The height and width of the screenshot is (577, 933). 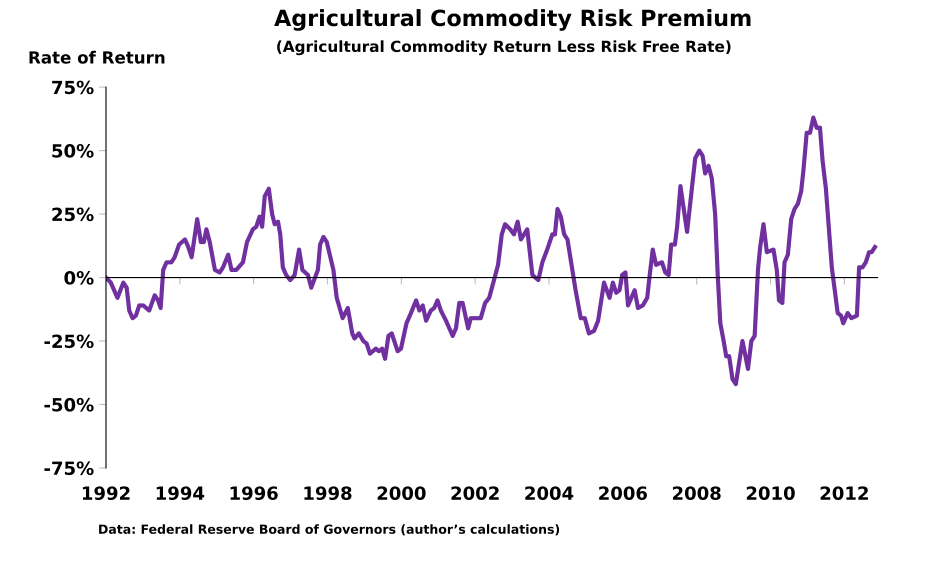 I want to click on x-tick-label: 1992, so click(x=106, y=493).